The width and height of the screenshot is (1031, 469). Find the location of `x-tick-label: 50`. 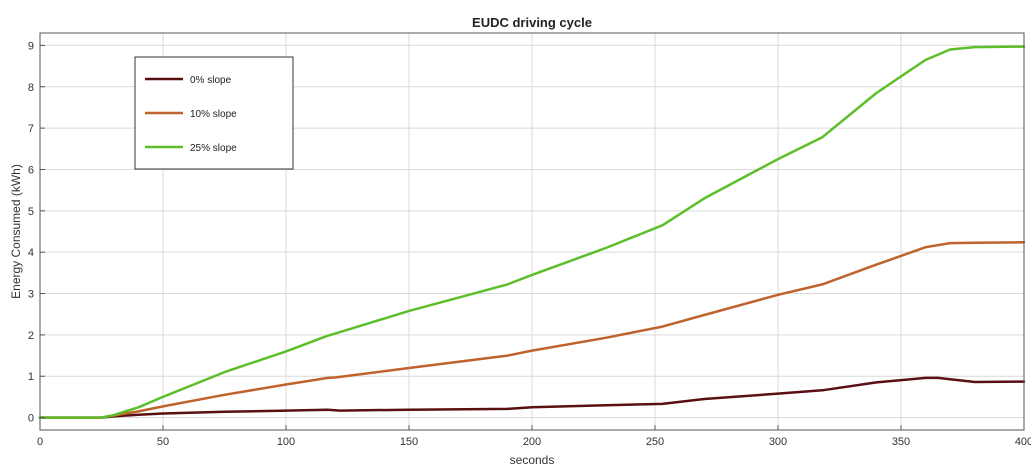

x-tick-label: 50 is located at coordinates (163, 442).